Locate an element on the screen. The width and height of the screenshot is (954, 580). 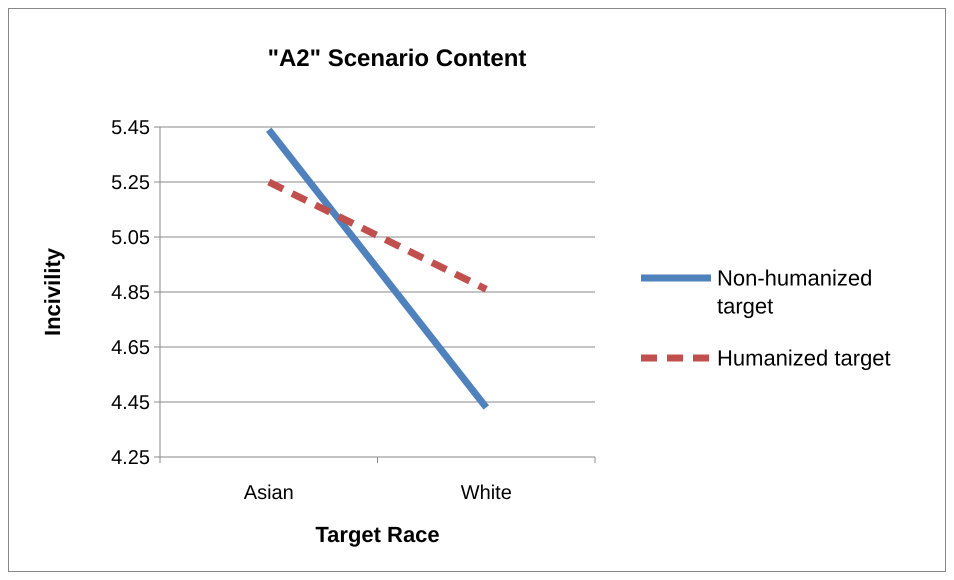
y-tick-label: 5.45 is located at coordinates (130, 128).